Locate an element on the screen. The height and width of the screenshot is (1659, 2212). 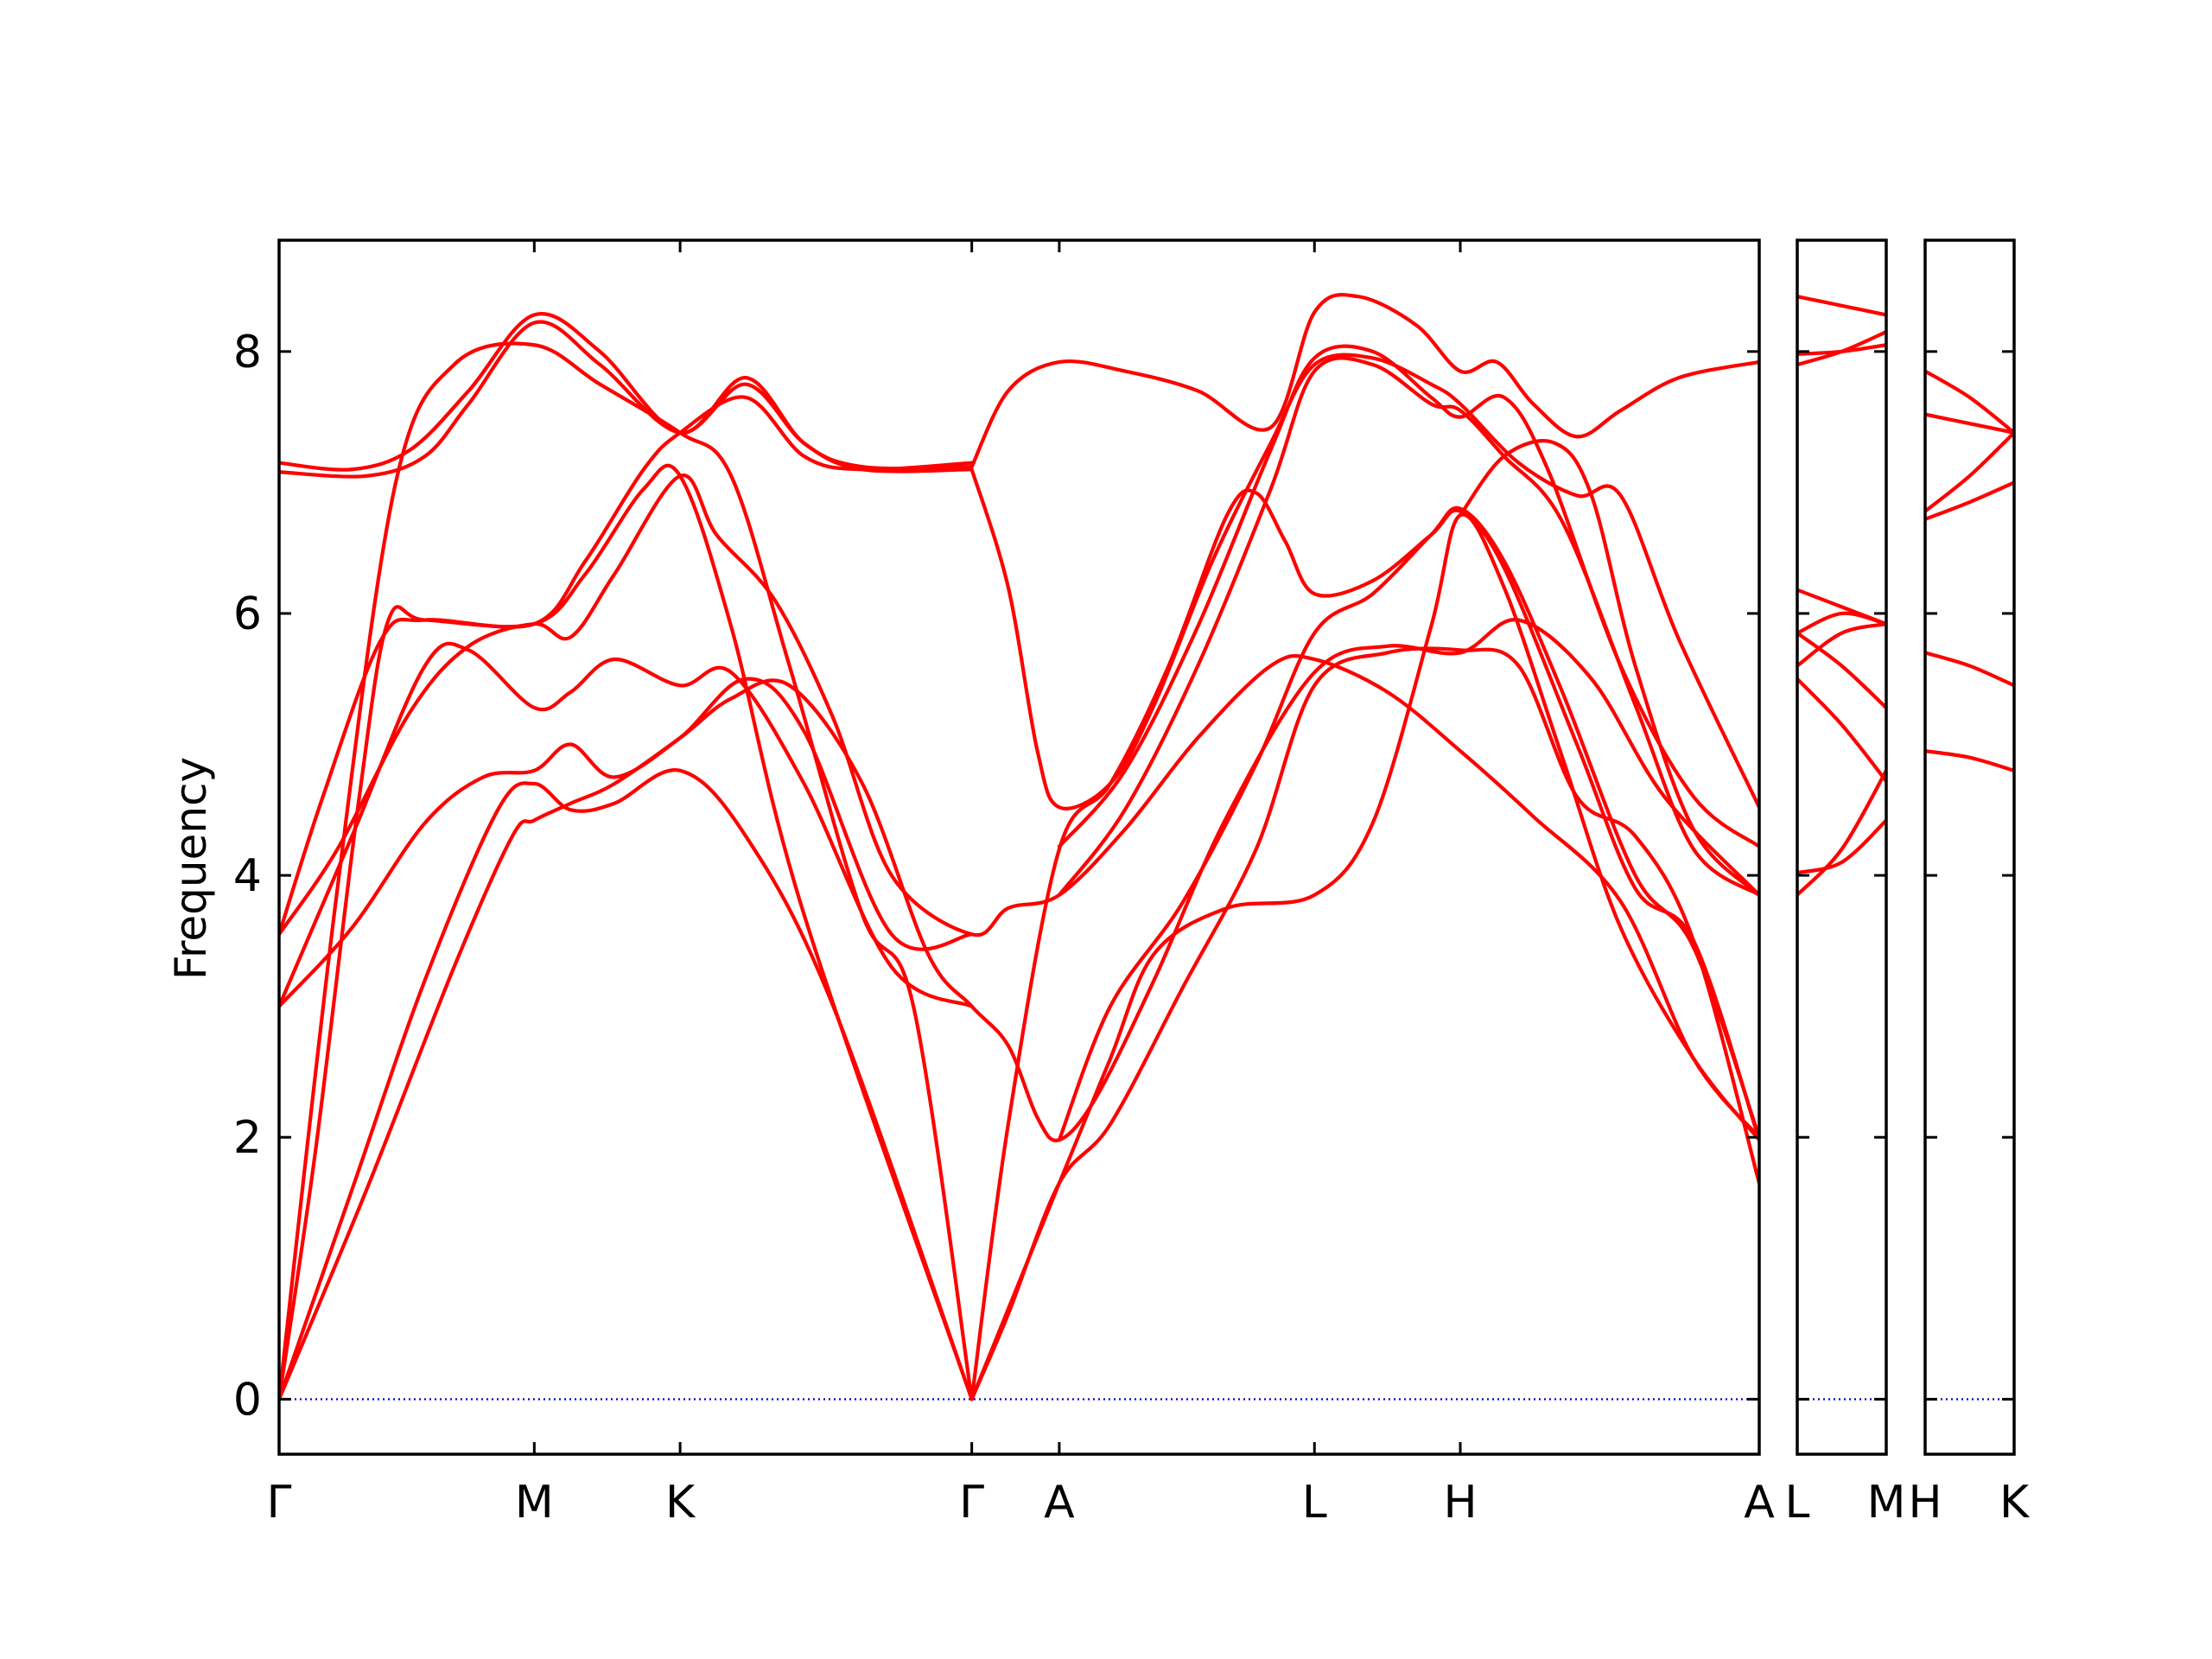
y-tick-label: 2 is located at coordinates (247, 1138).